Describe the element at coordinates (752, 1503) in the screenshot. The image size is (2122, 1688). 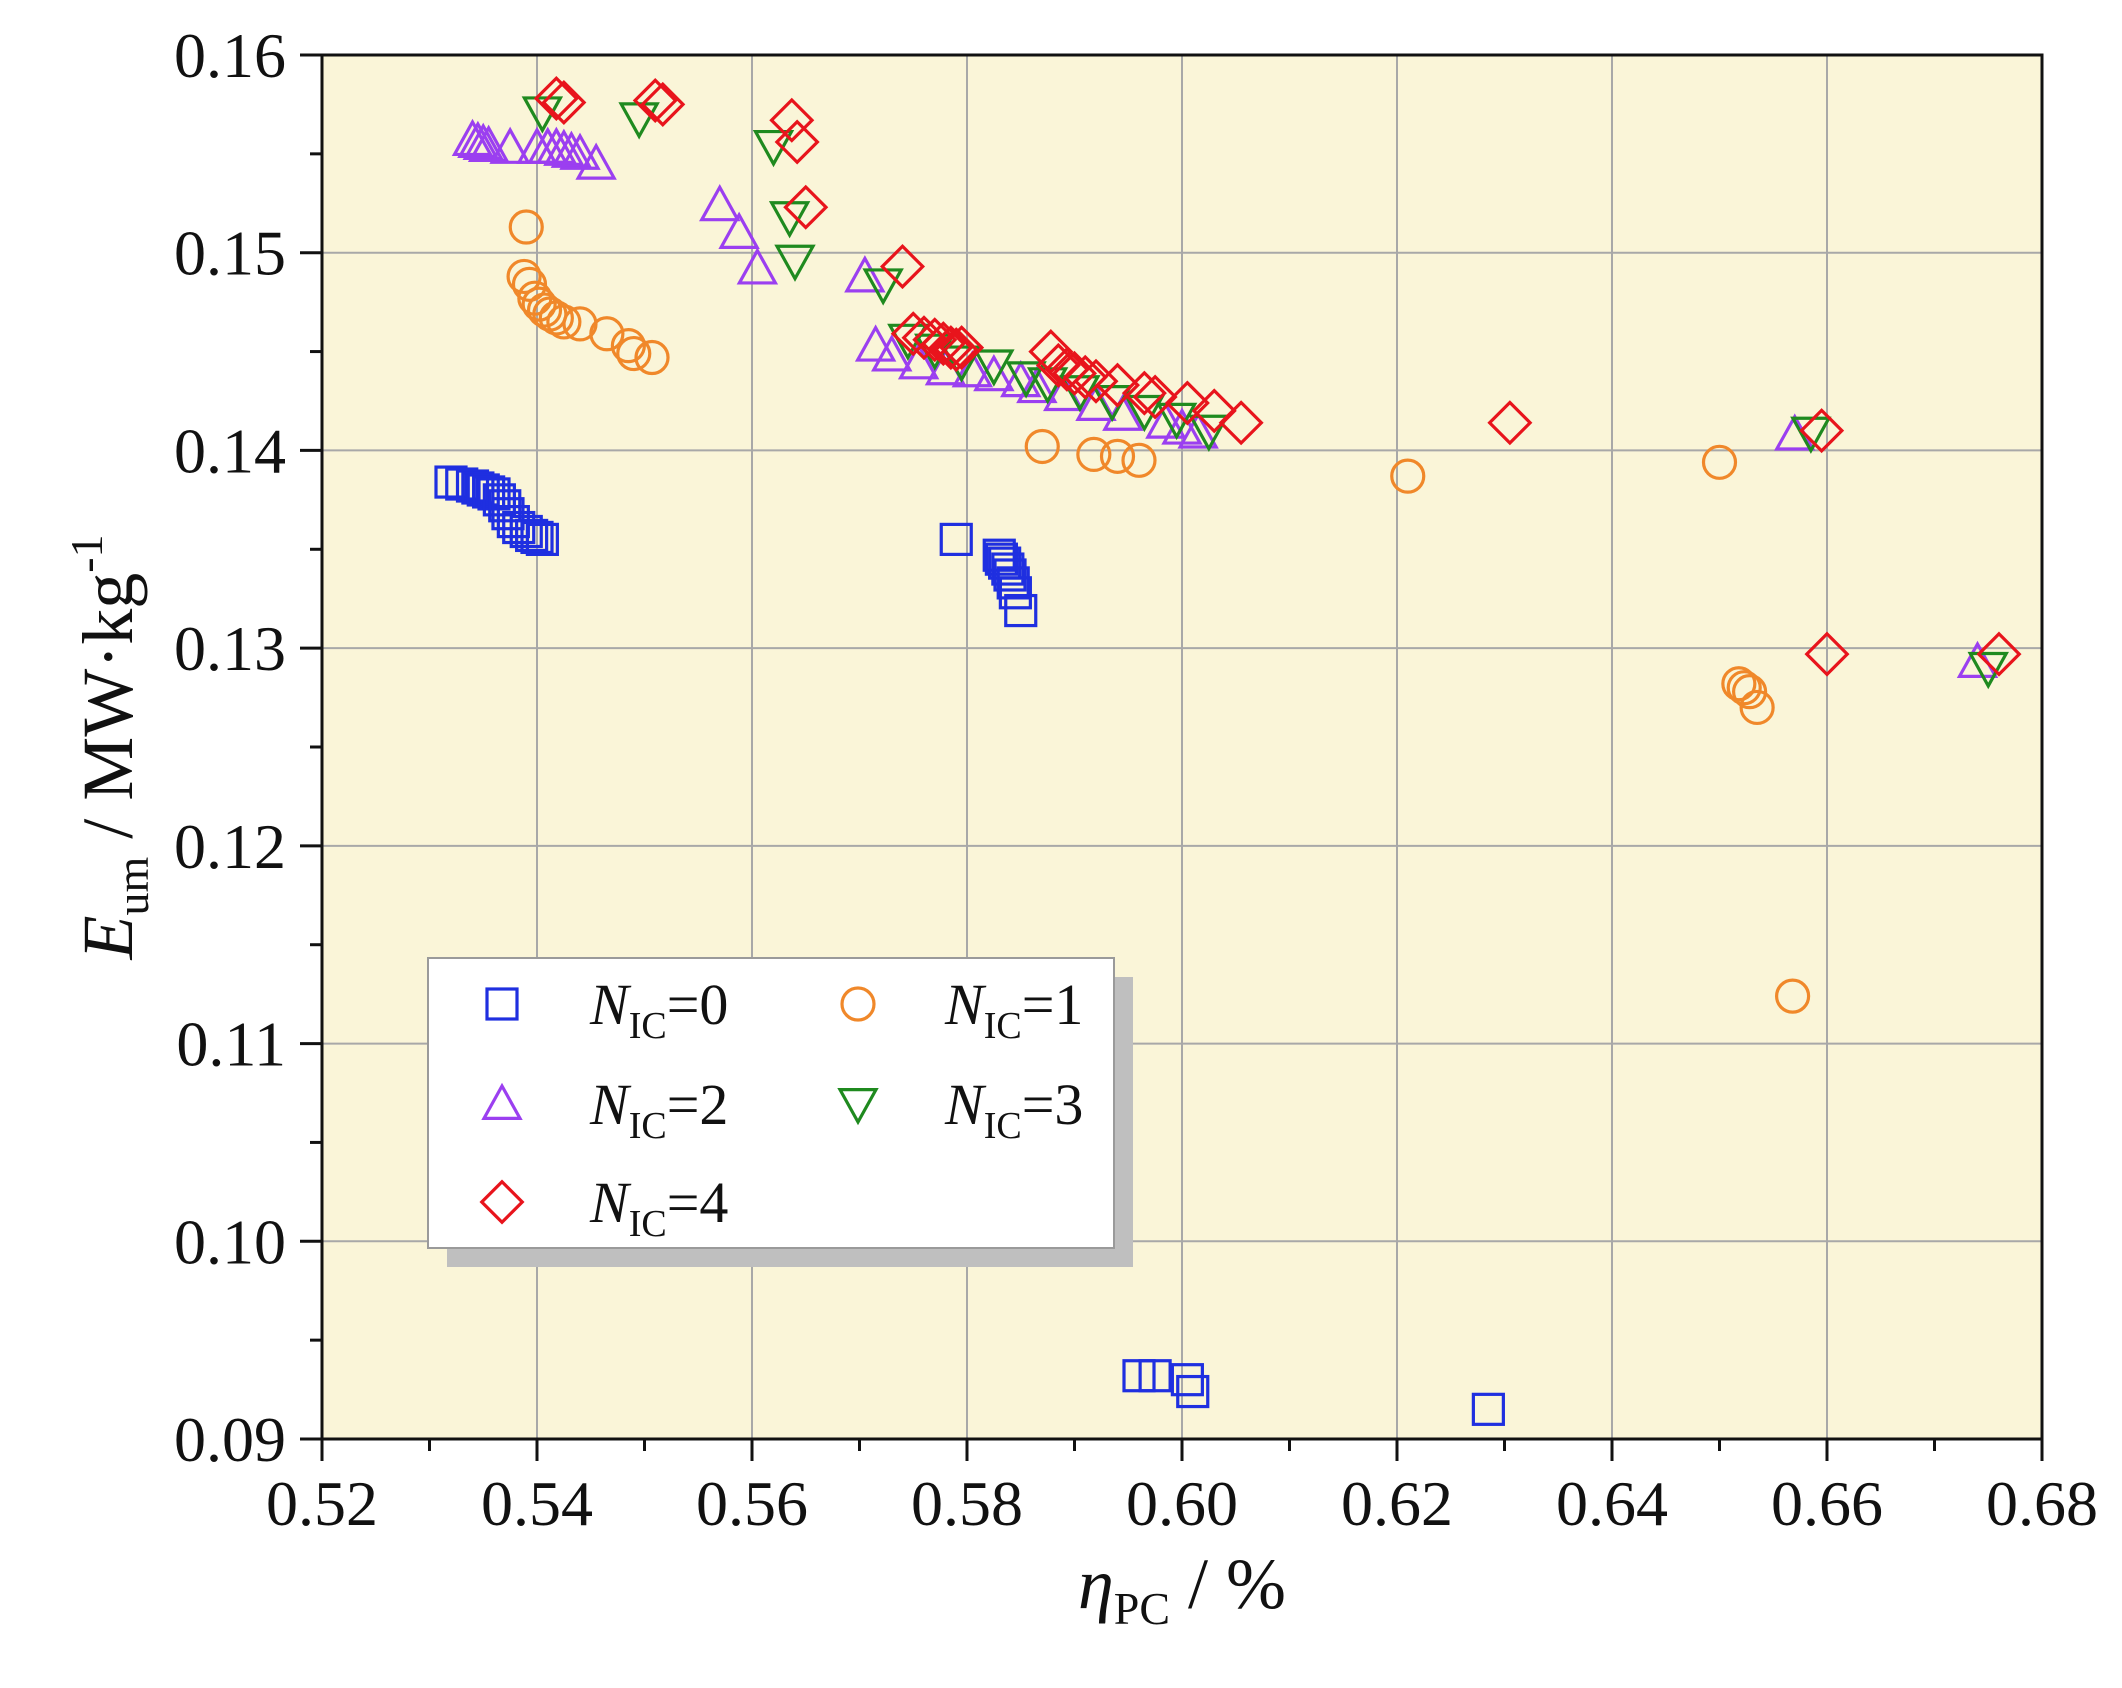
I see `x-tick-label: 0.56` at that location.